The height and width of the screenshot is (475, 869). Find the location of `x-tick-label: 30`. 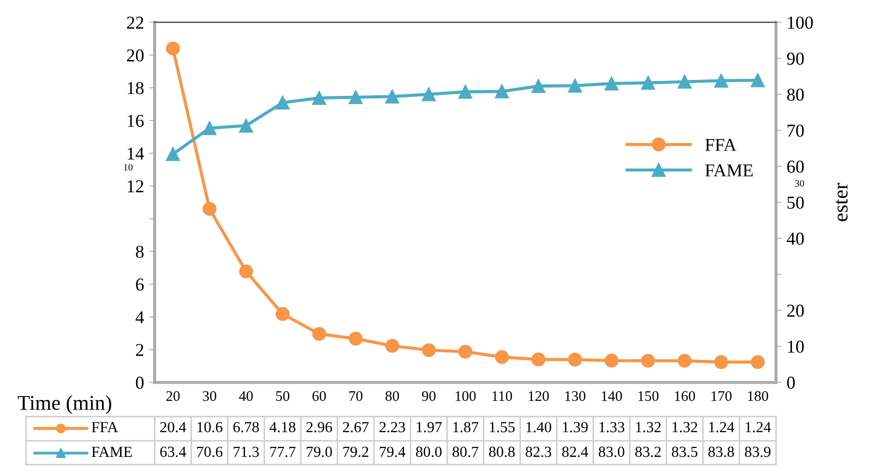

x-tick-label: 30 is located at coordinates (209, 396).